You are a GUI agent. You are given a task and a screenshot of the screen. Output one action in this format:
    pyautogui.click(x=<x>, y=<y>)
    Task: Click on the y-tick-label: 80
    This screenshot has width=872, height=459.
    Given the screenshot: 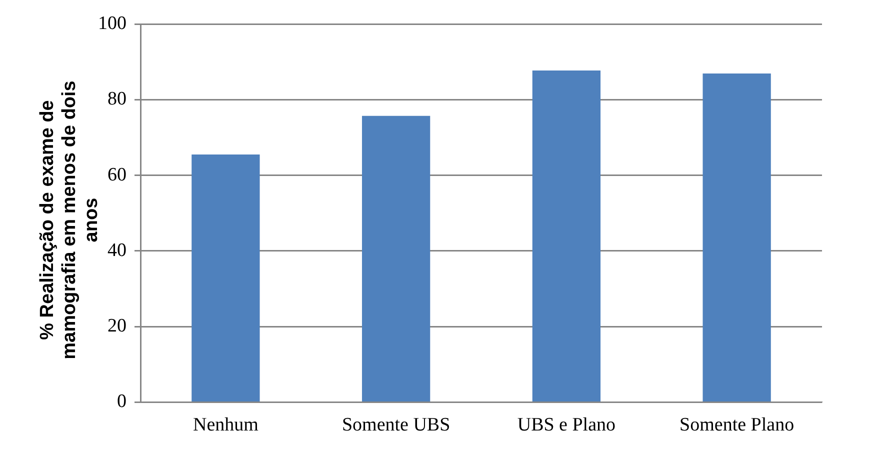 What is the action you would take?
    pyautogui.click(x=117, y=99)
    